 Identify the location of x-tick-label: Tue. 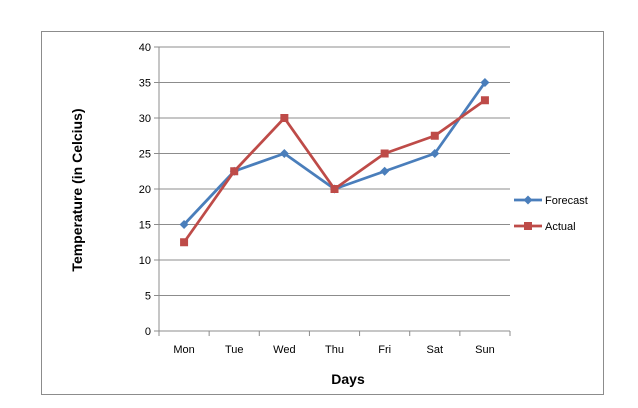
(234, 350).